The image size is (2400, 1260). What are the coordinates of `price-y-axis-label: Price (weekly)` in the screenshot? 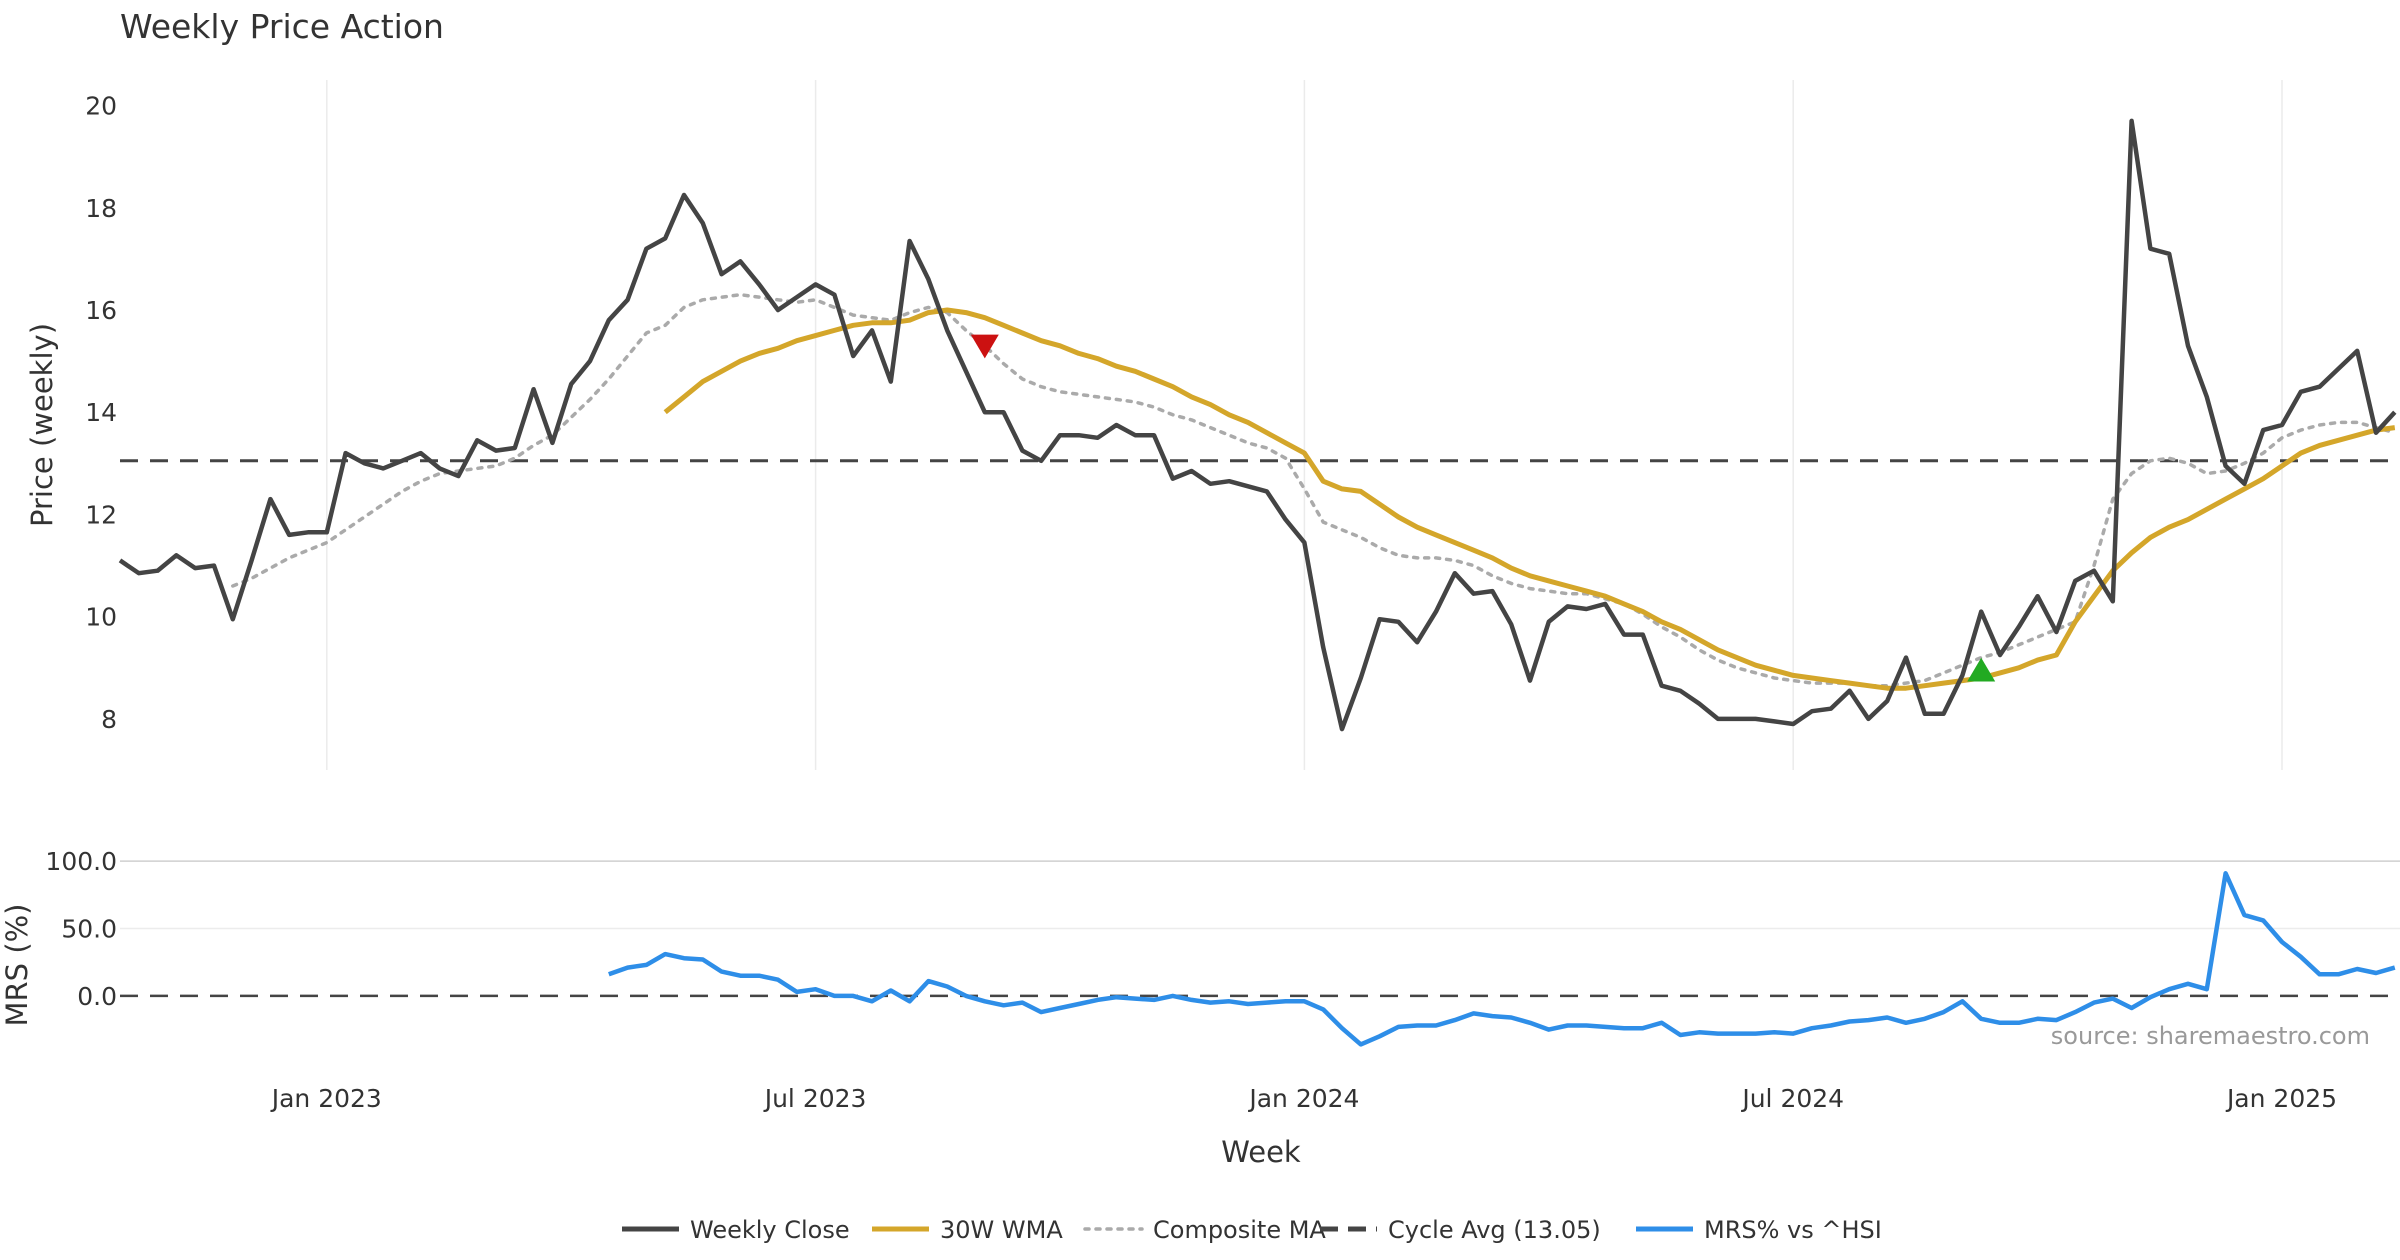 It's located at (42, 425).